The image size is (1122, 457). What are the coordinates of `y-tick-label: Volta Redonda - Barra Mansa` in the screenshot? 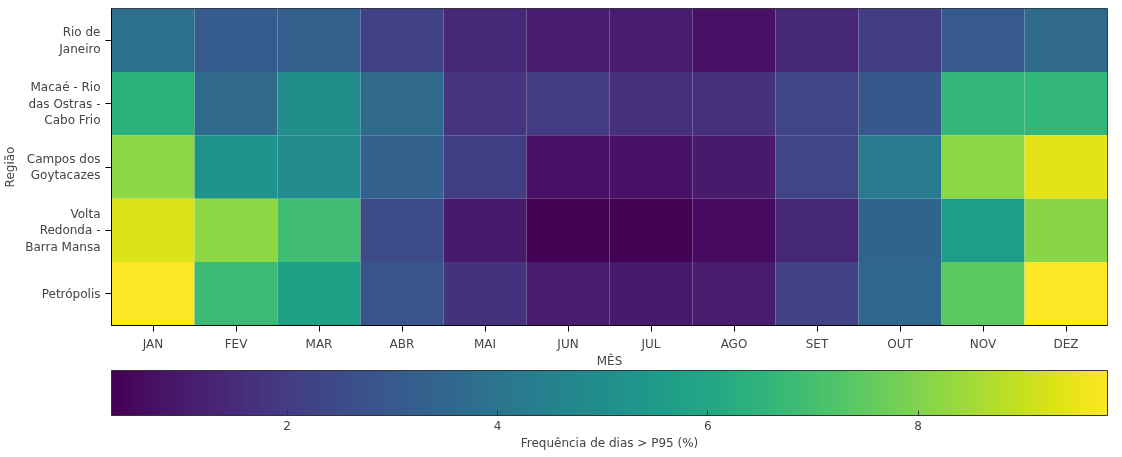 It's located at (63, 230).